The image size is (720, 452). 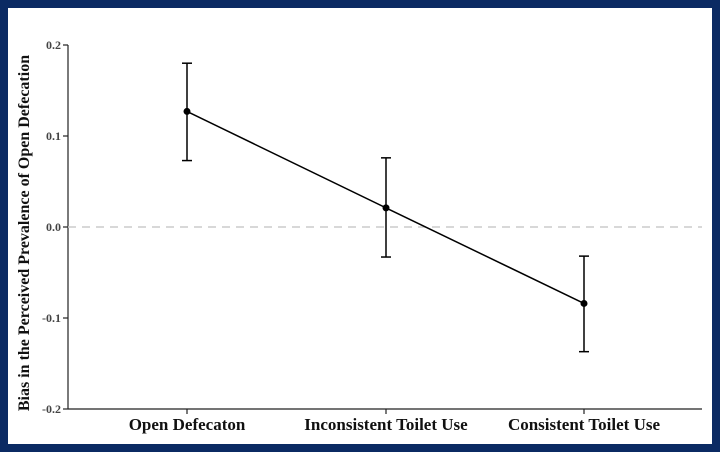 What do you see at coordinates (53, 45) in the screenshot?
I see `y-tick-label: 0.2` at bounding box center [53, 45].